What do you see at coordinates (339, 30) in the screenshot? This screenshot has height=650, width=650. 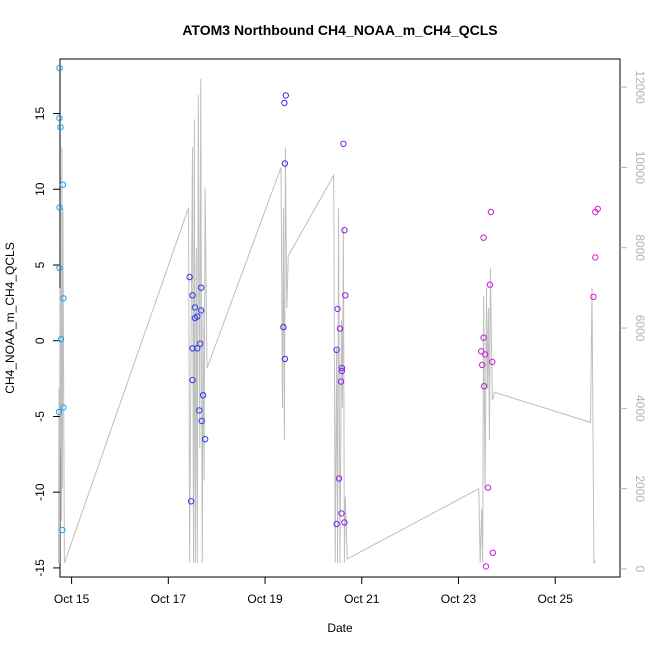 I see `chart-title: ATOM3 Northbound CH4_NOAA_m_CH4_QCLS` at bounding box center [339, 30].